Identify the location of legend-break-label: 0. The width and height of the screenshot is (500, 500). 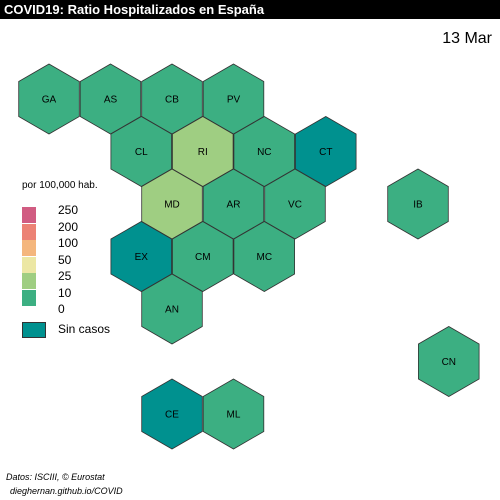
(61, 309).